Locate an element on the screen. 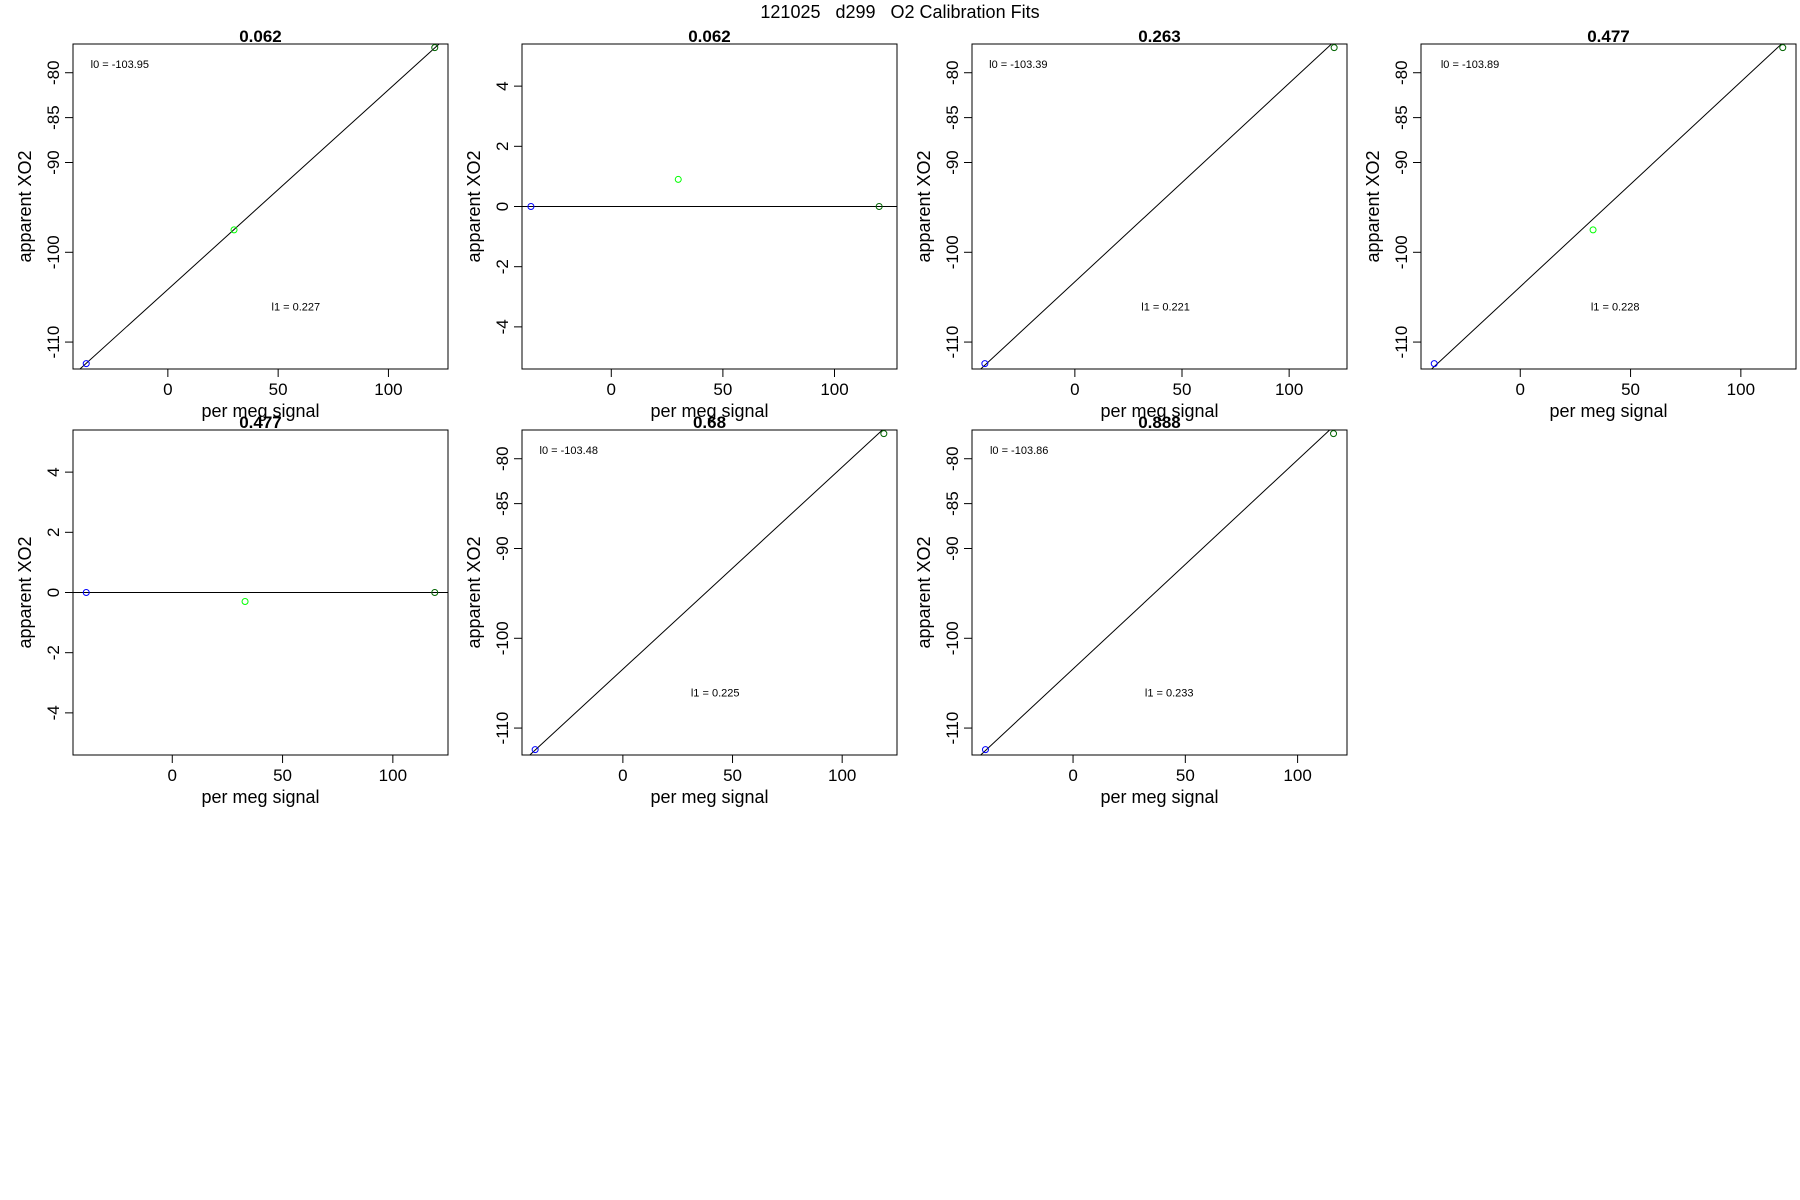 The height and width of the screenshot is (1200, 1800). fit-annotation: l0 = -103.89 is located at coordinates (1470, 65).